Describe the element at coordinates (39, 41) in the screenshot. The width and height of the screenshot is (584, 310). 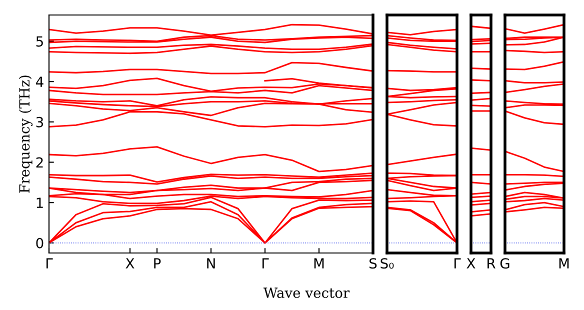
I see `y-tick-label: 5` at that location.